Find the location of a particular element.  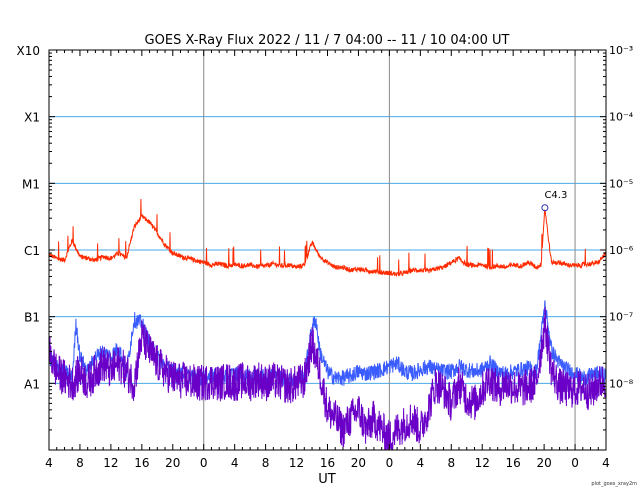

y-right-tick-label: 10⁻³ is located at coordinates (621, 50).